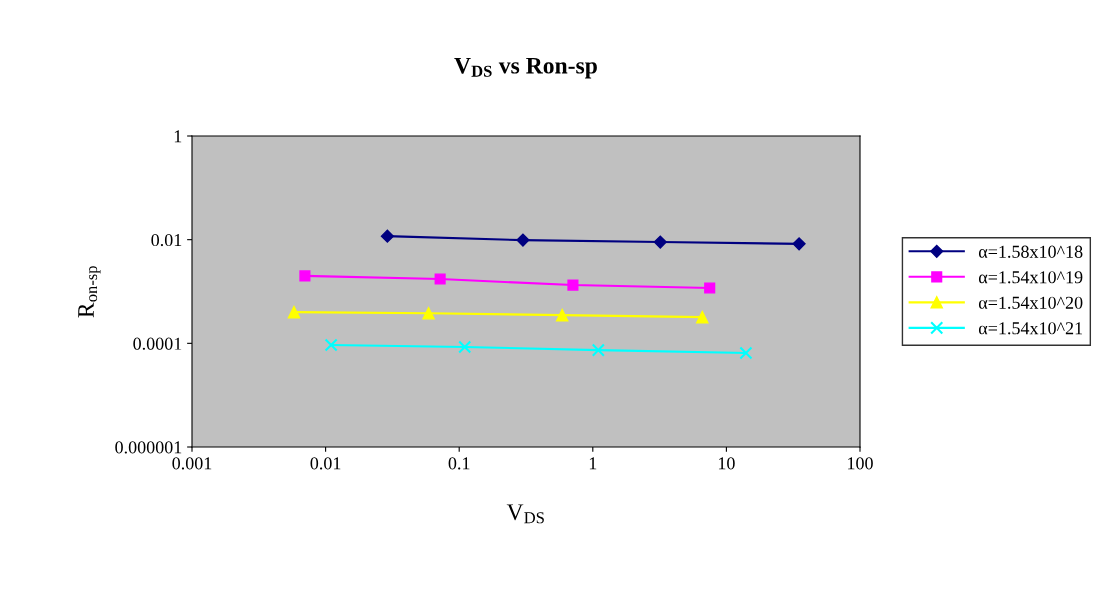 Image resolution: width=1103 pixels, height=593 pixels. What do you see at coordinates (525, 68) in the screenshot?
I see `chart-title: V$_{DS}$ vs Ron-sp` at bounding box center [525, 68].